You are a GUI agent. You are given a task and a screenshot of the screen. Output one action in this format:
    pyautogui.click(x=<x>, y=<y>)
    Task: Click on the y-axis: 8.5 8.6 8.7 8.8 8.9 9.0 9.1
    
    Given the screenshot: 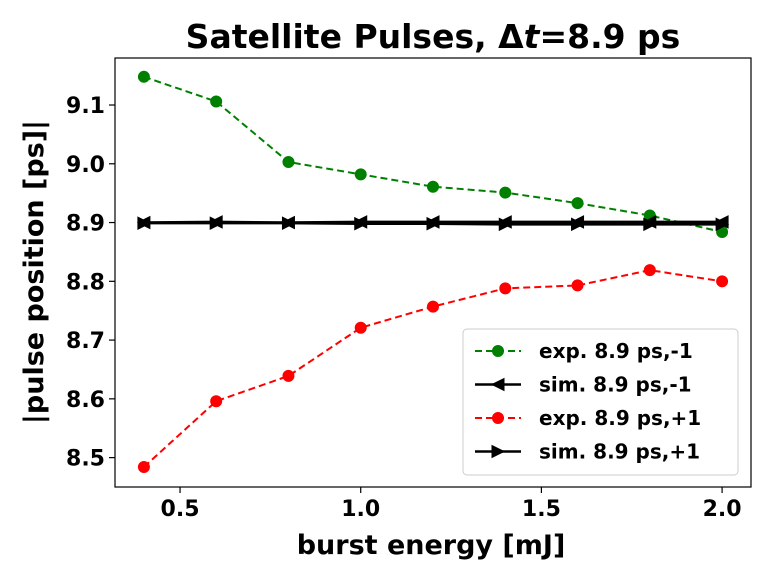 What is the action you would take?
    pyautogui.click(x=90, y=283)
    